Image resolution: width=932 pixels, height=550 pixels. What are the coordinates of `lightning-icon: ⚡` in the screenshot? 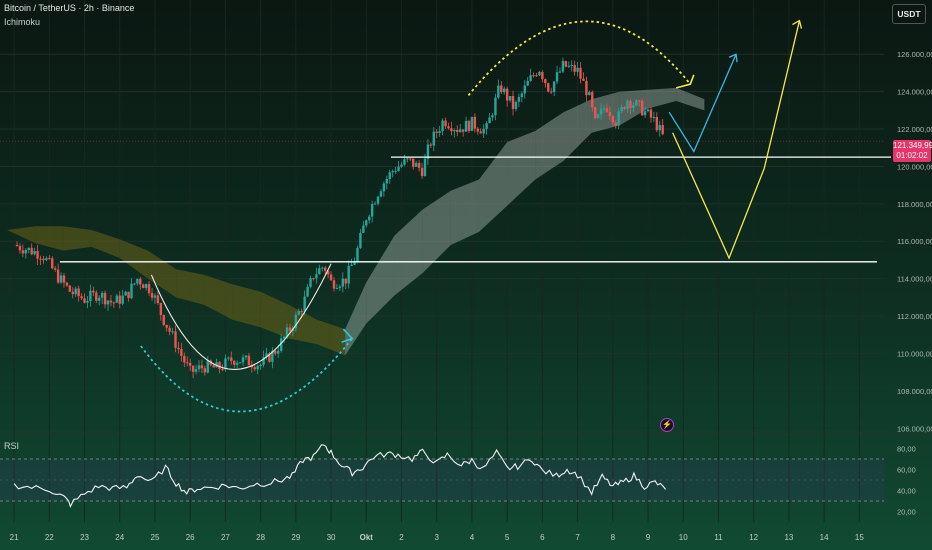 It's located at (667, 425).